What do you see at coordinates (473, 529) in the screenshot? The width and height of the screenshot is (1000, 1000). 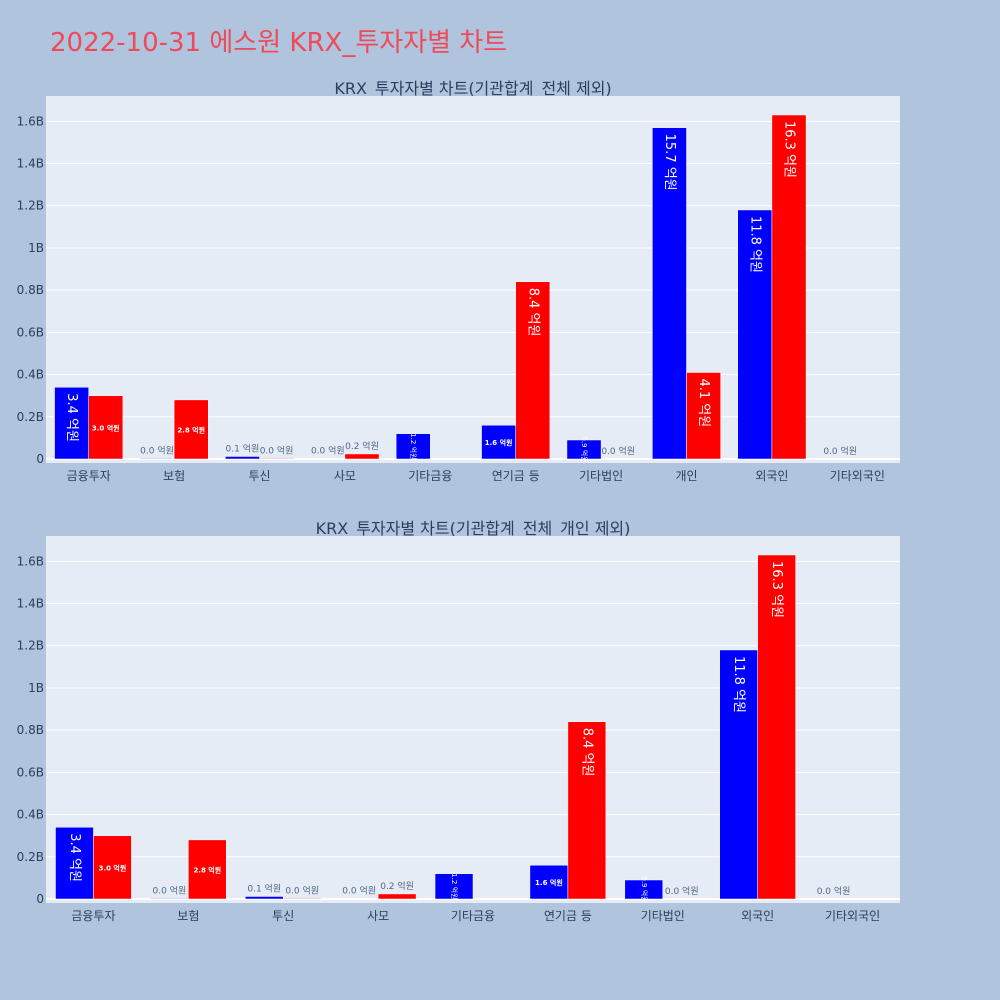 I see `chart-title: KRX_투자자별 차트(기관합계_전체_개인 제외)` at bounding box center [473, 529].